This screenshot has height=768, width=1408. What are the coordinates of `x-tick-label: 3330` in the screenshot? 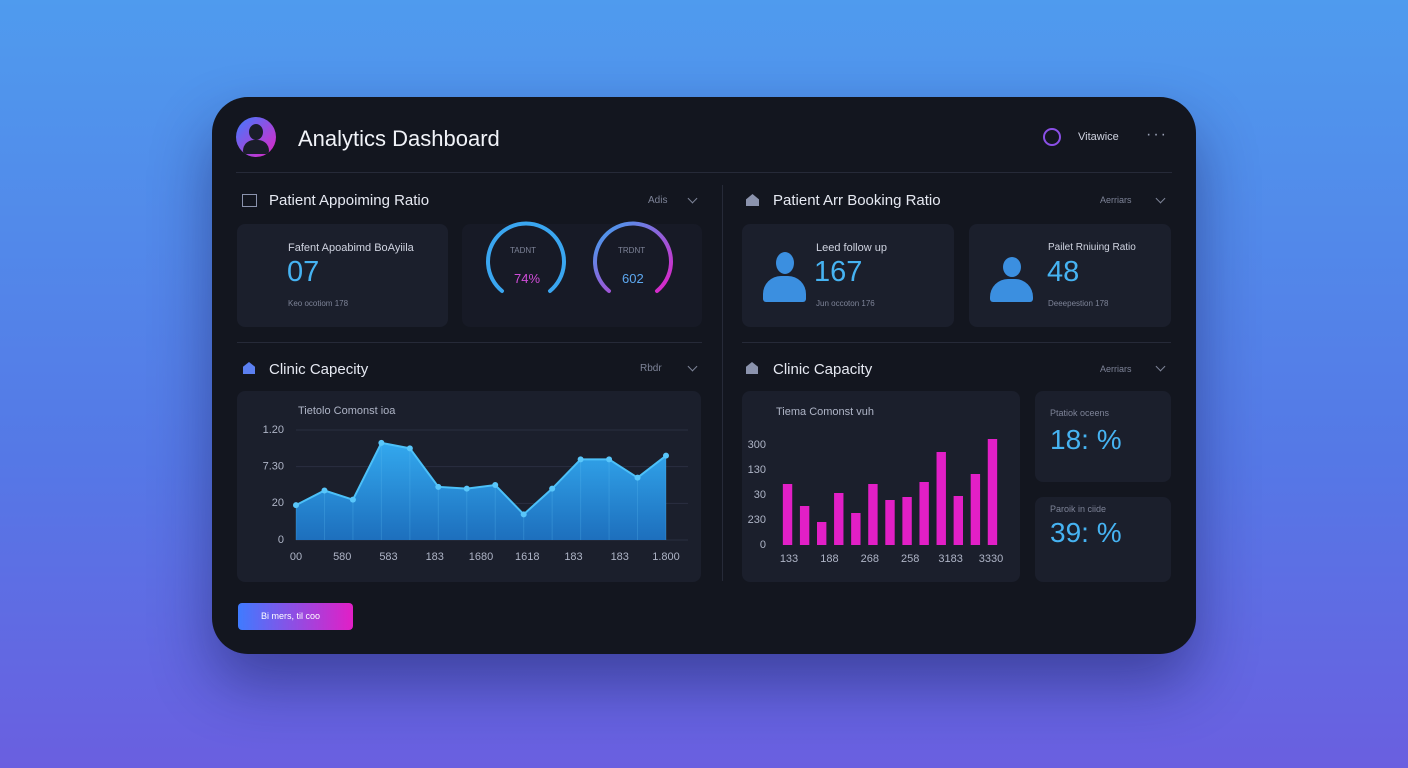 It's located at (991, 559).